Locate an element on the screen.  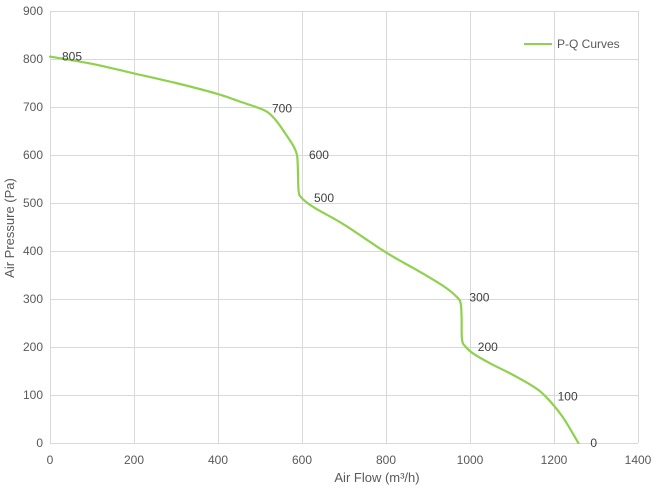
y-tick-label: 400 is located at coordinates (33, 251).